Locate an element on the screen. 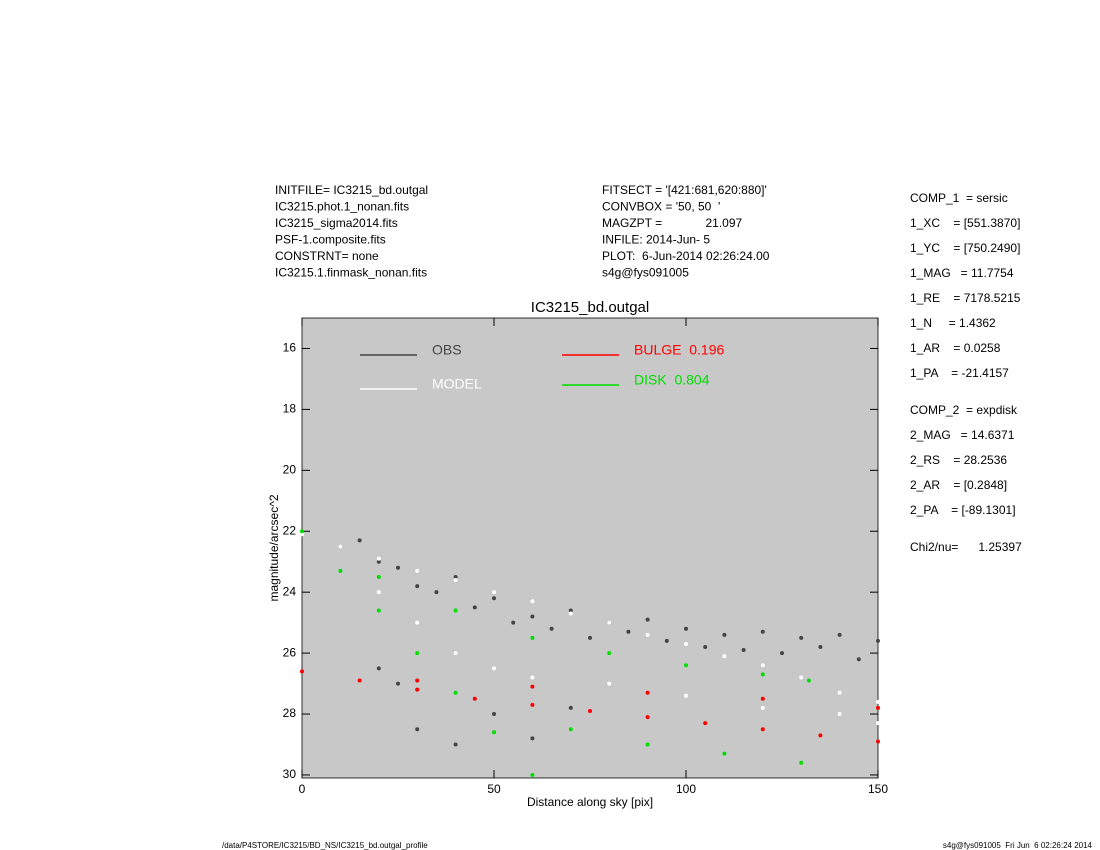 The height and width of the screenshot is (850, 1100). header-middle-line: INFILE: 2014-Jun- 5 is located at coordinates (656, 240).